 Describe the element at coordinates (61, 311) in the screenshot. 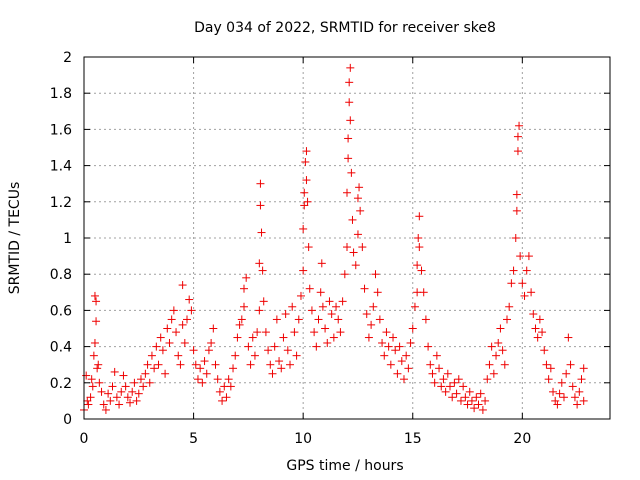

I see `y-tick-label: 0.6` at that location.